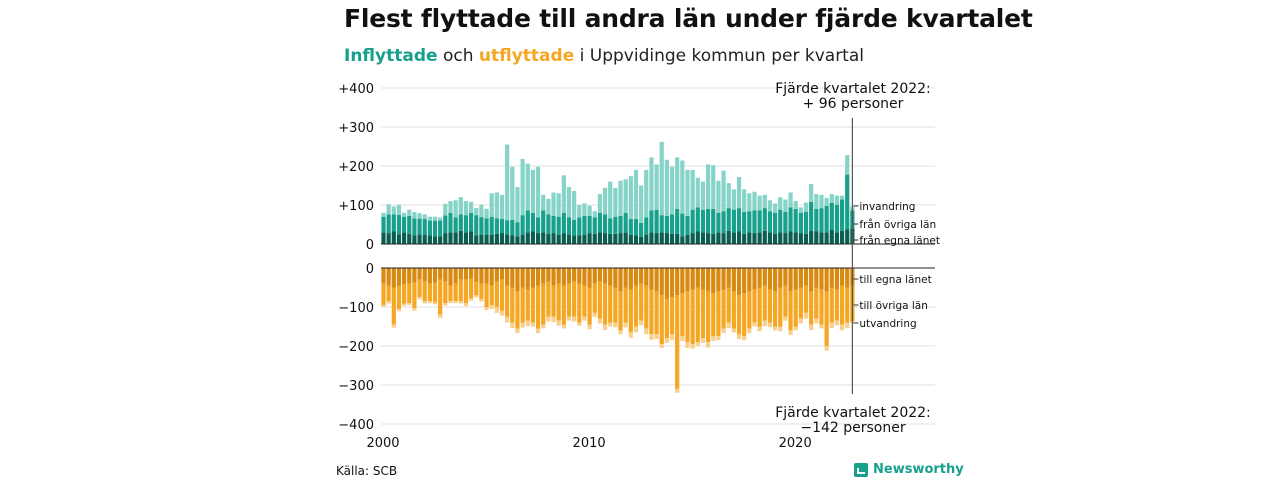 The width and height of the screenshot is (1280, 480). What do you see at coordinates (887, 324) in the screenshot?
I see `segment-label-bottom: utvandring` at bounding box center [887, 324].